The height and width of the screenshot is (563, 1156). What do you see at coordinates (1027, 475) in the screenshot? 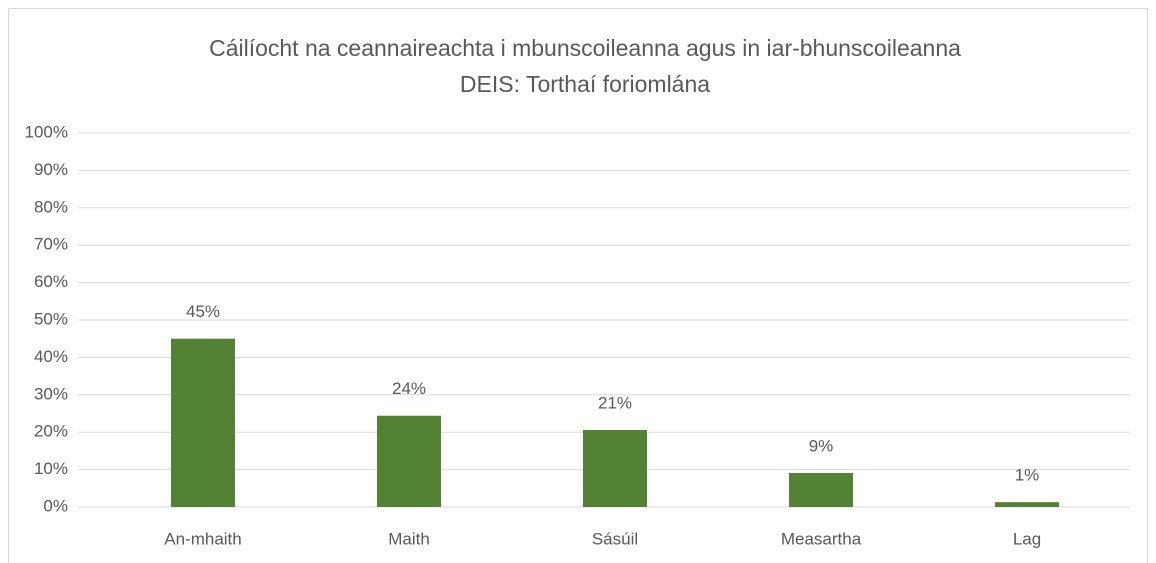
I see `data-label: 1%` at bounding box center [1027, 475].